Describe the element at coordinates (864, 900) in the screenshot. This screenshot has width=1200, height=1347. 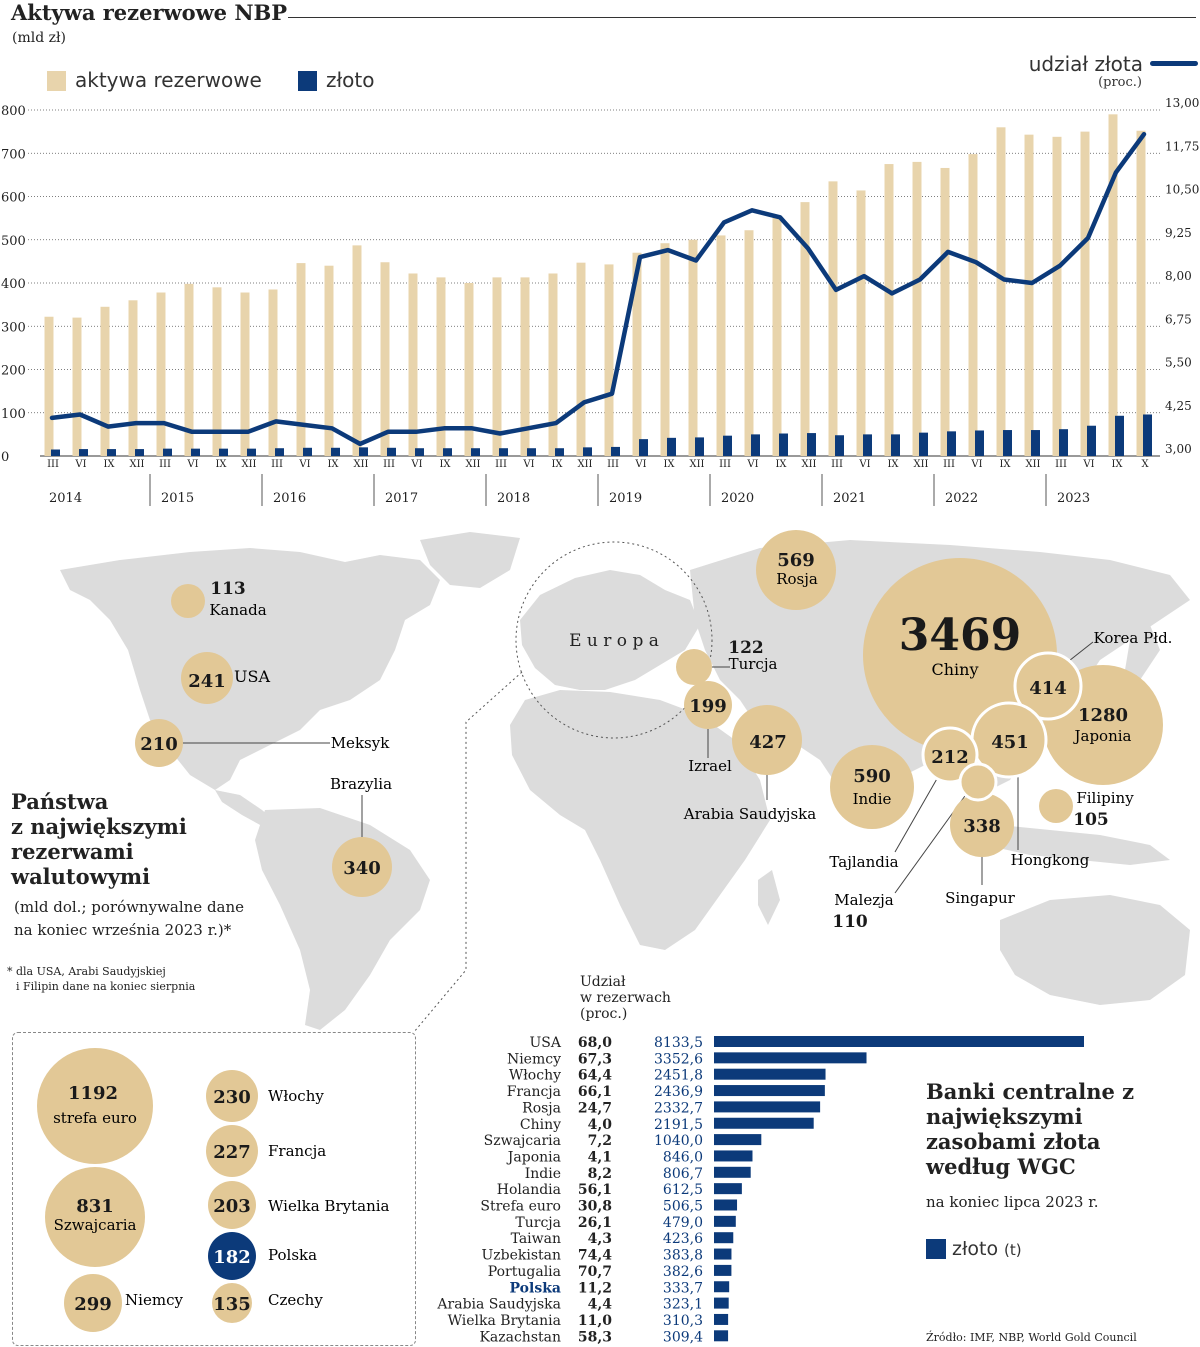
I see `malezja-name: Malezja` at that location.